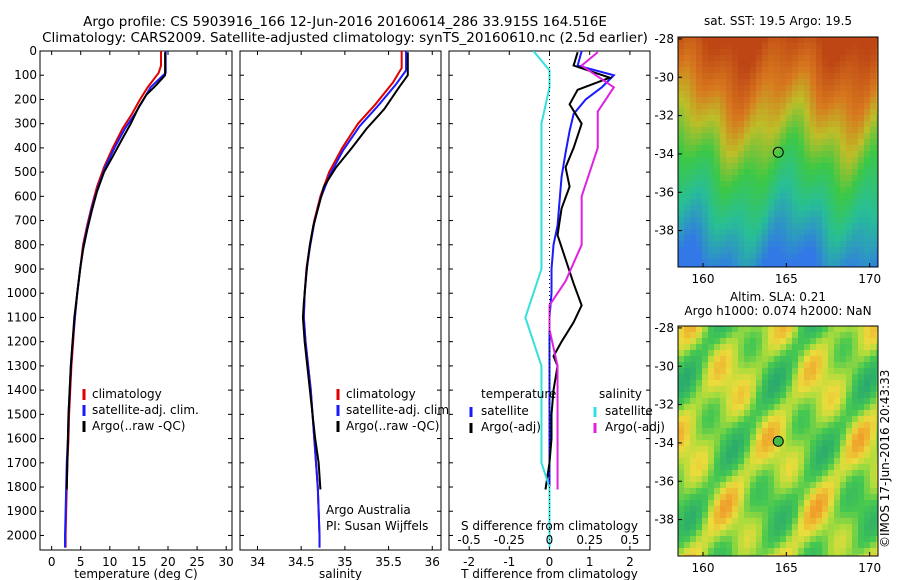 Image resolution: width=900 pixels, height=580 pixels. What do you see at coordinates (590, 562) in the screenshot?
I see `x-tick-label: 1` at bounding box center [590, 562].